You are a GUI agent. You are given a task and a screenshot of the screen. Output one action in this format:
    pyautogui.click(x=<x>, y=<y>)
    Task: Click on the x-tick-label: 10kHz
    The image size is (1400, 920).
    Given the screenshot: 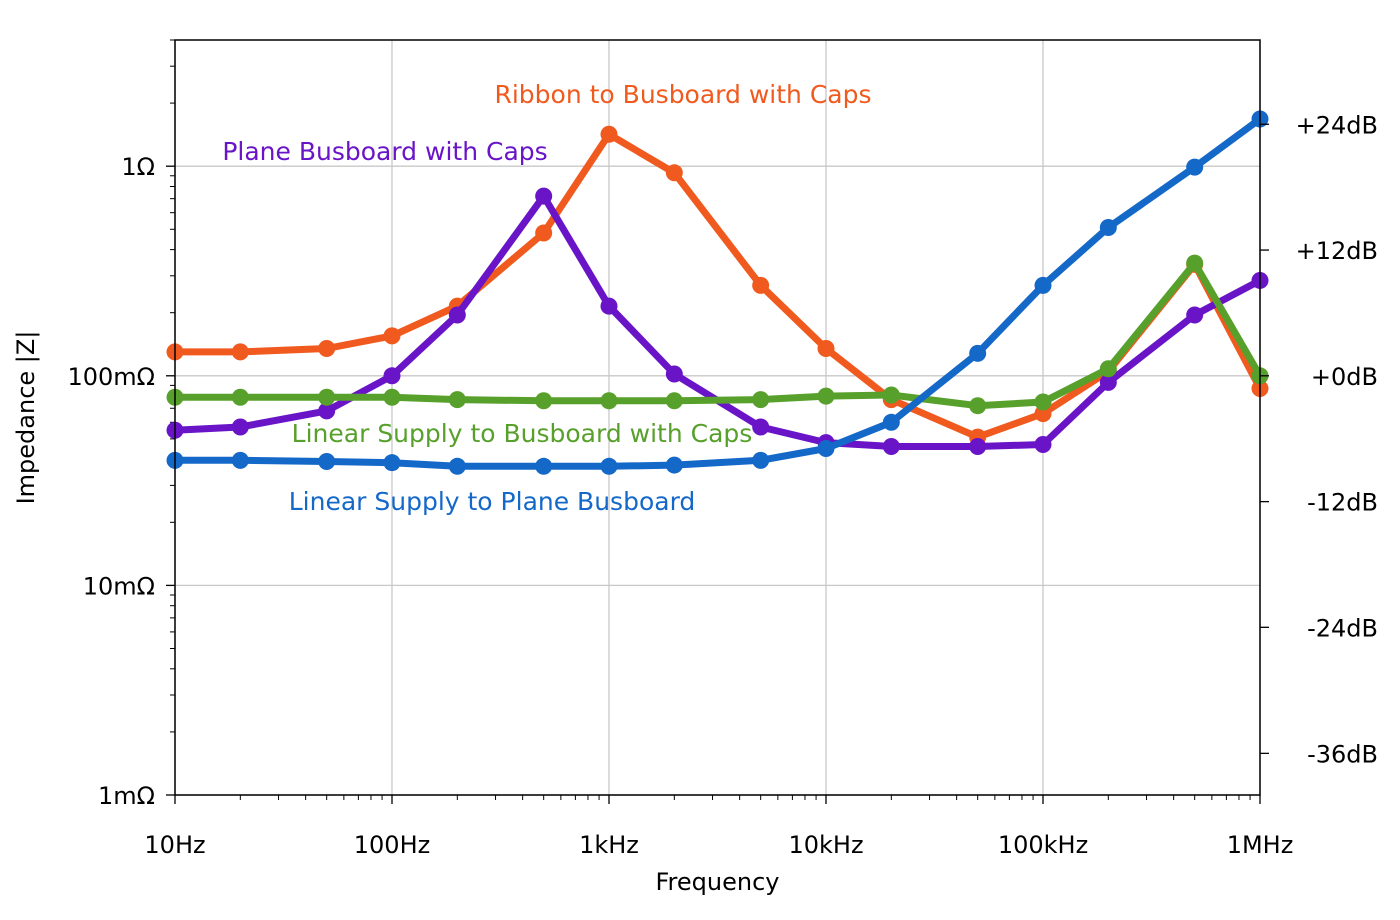 What is the action you would take?
    pyautogui.click(x=825, y=845)
    